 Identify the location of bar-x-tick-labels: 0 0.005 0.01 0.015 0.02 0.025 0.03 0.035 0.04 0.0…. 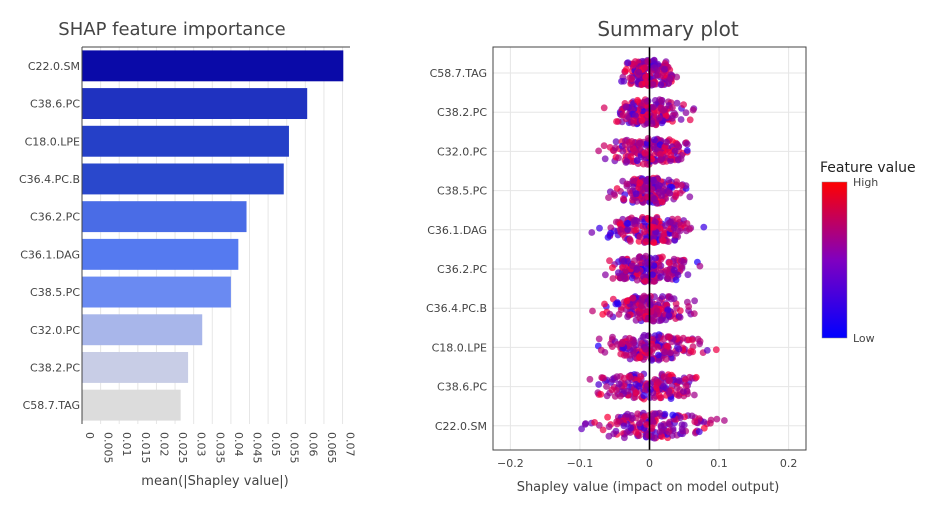
(220, 448).